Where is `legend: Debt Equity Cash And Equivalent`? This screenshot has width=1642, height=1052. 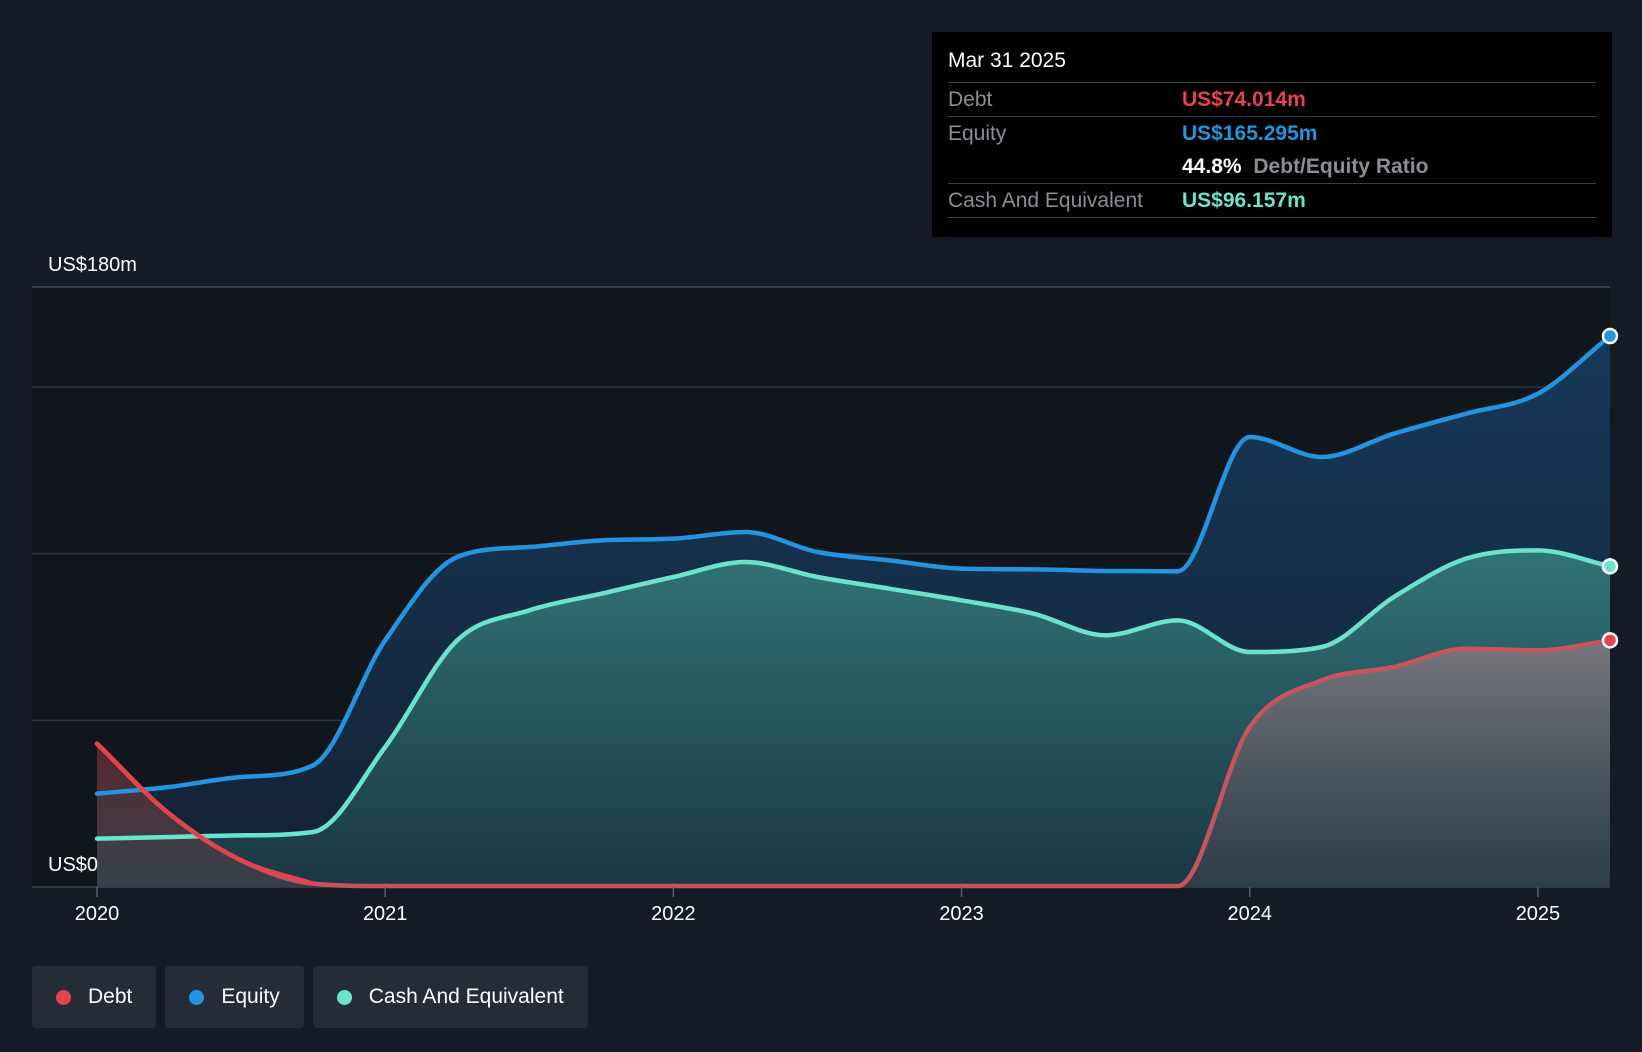 legend: Debt Equity Cash And Equivalent is located at coordinates (310, 997).